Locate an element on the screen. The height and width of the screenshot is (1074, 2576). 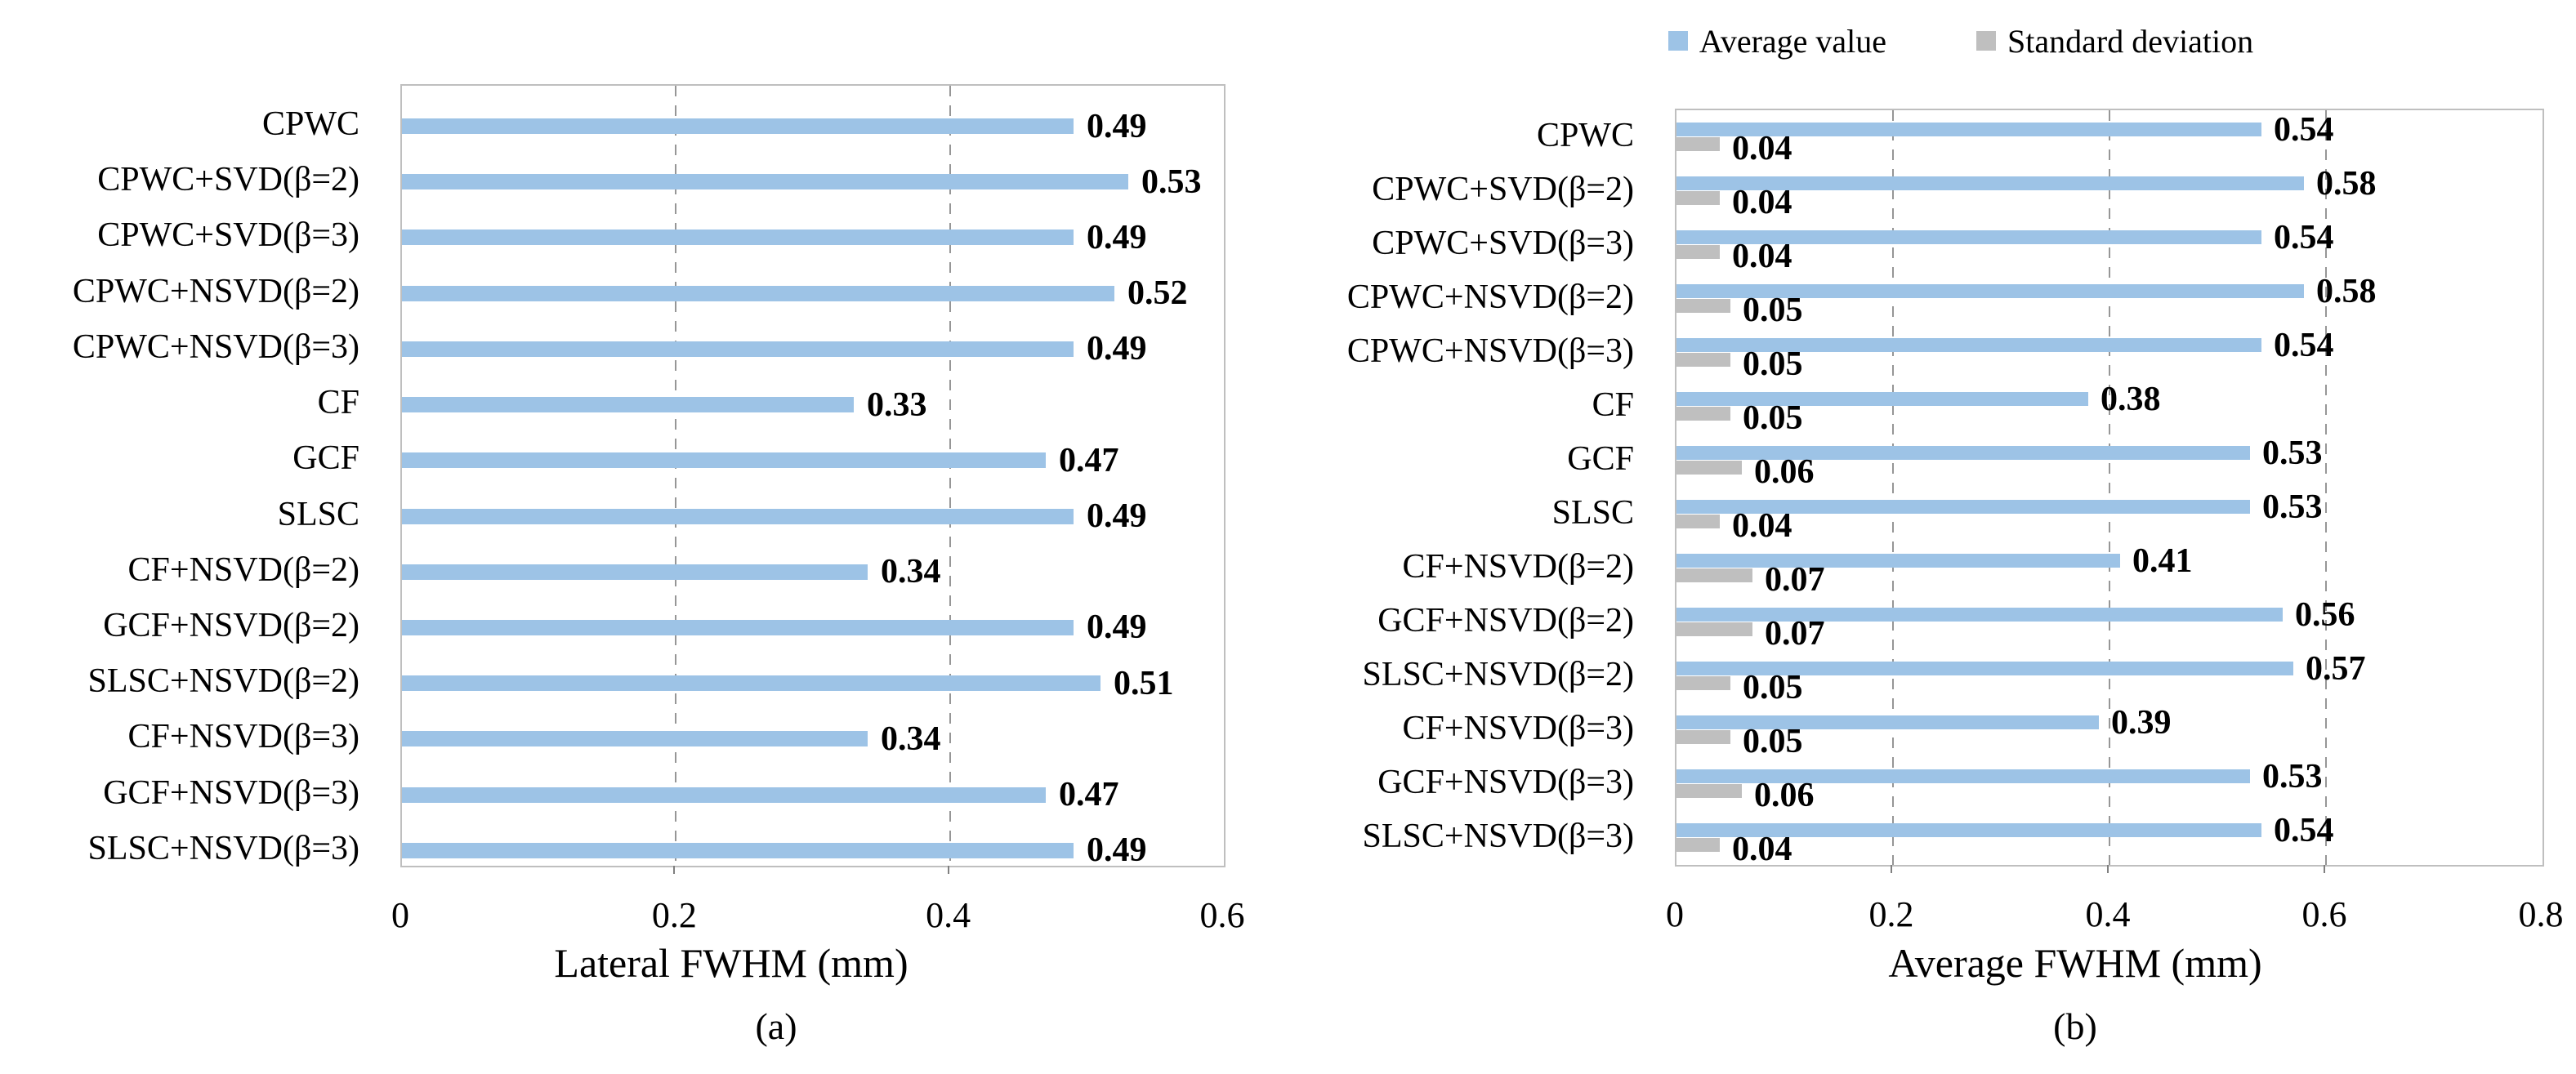
category-label: CPWC+NSVD(β=2) is located at coordinates (216, 292).